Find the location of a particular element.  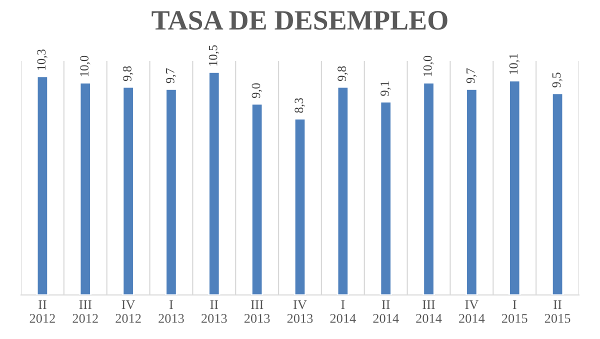

x-tick-label: III 2012 is located at coordinates (85, 311).